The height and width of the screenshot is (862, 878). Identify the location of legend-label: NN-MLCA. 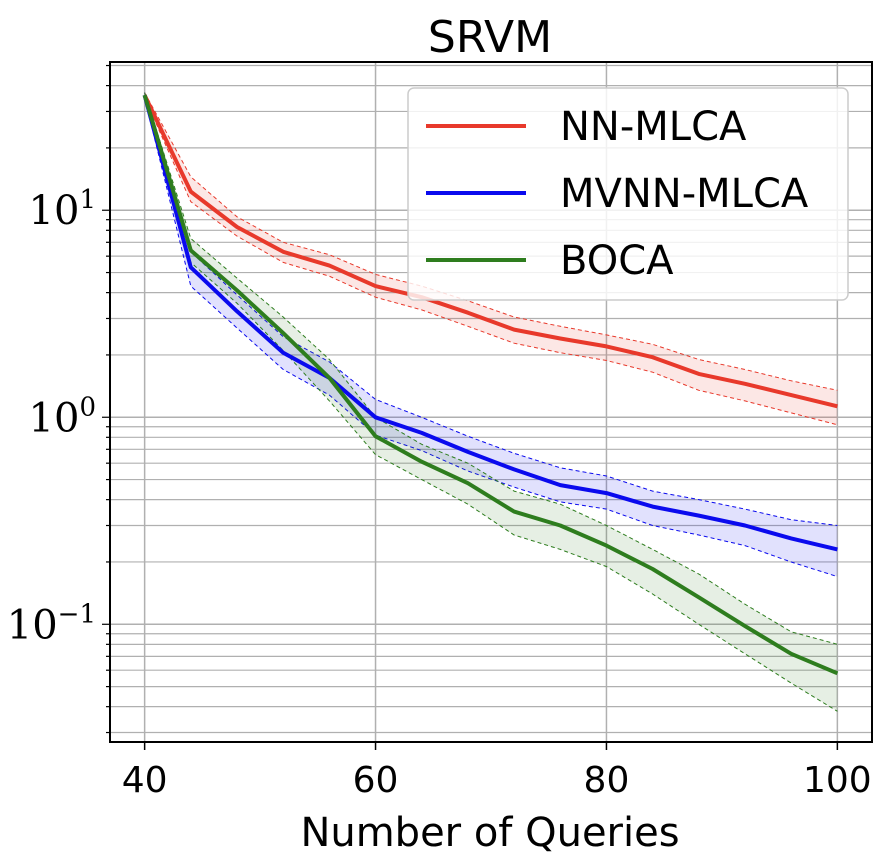
(653, 127).